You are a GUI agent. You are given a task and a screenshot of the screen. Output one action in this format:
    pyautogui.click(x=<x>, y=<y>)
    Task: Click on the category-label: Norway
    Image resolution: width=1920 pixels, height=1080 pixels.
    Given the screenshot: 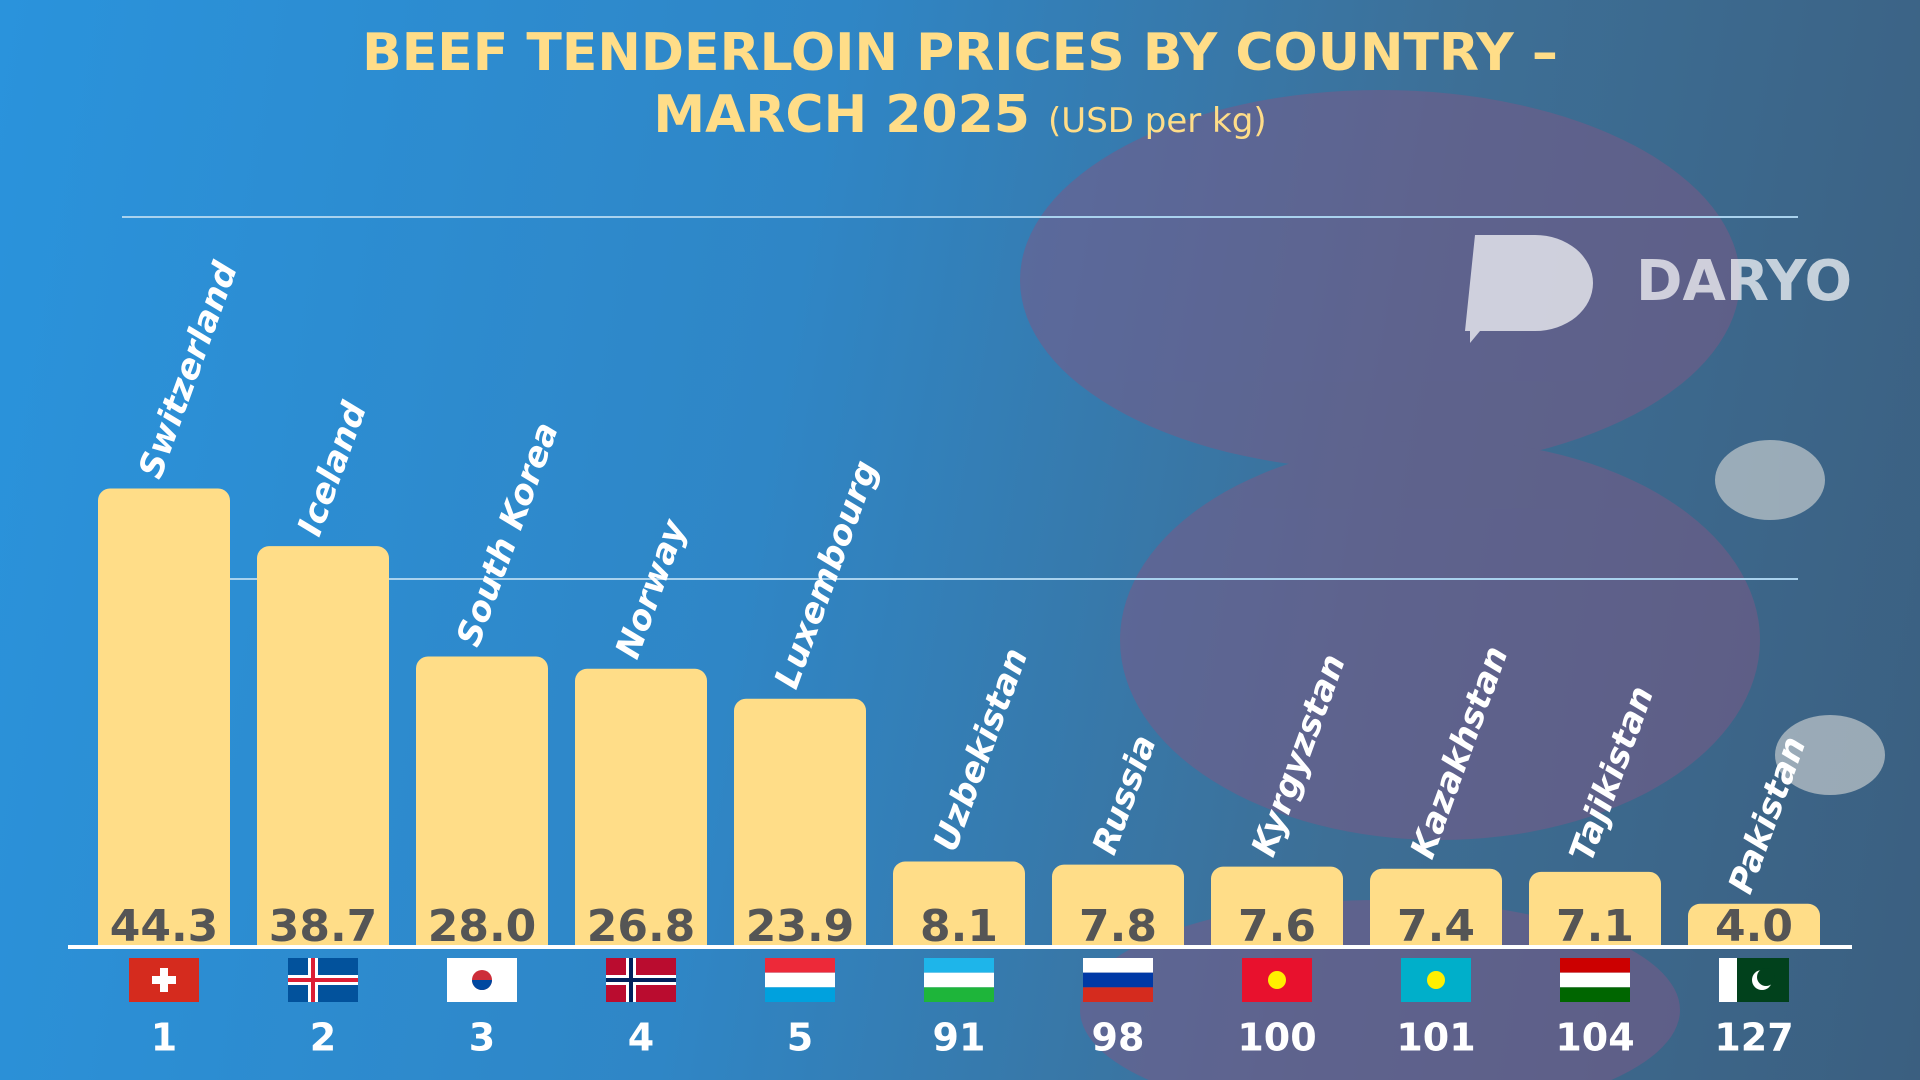 What is the action you would take?
    pyautogui.click(x=651, y=588)
    